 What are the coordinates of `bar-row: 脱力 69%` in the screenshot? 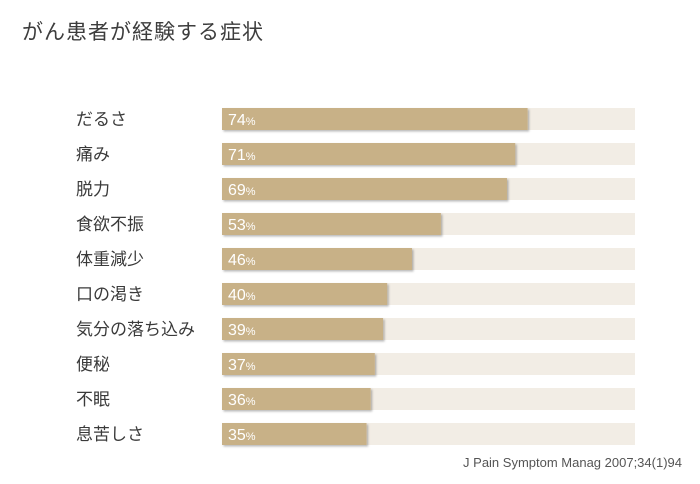 It's located at (355, 189).